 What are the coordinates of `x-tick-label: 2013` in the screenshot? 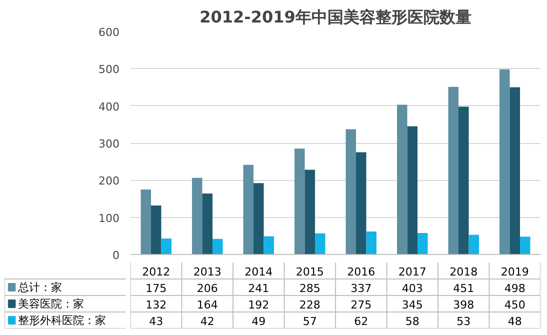 It's located at (207, 271).